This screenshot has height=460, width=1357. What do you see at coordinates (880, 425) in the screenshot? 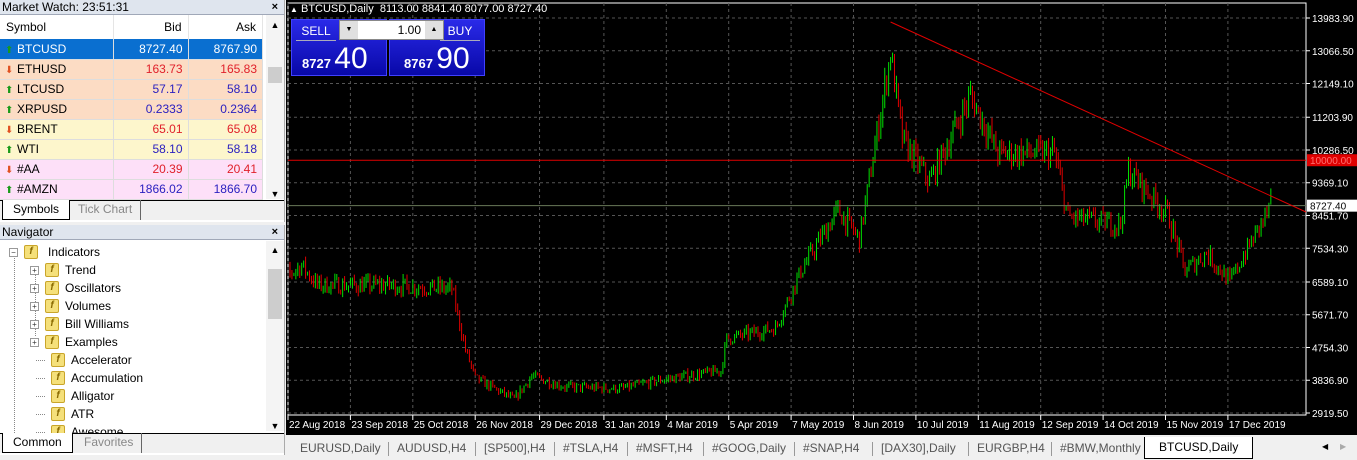
I see `date-tick-label: 8 Jun 2019` at bounding box center [880, 425].